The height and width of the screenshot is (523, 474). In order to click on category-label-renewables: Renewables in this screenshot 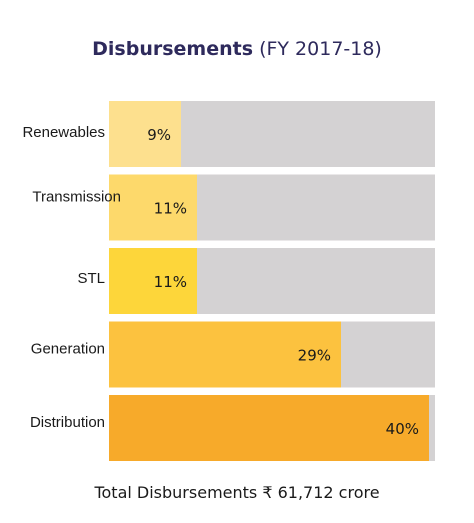, I will do `click(63, 132)`.